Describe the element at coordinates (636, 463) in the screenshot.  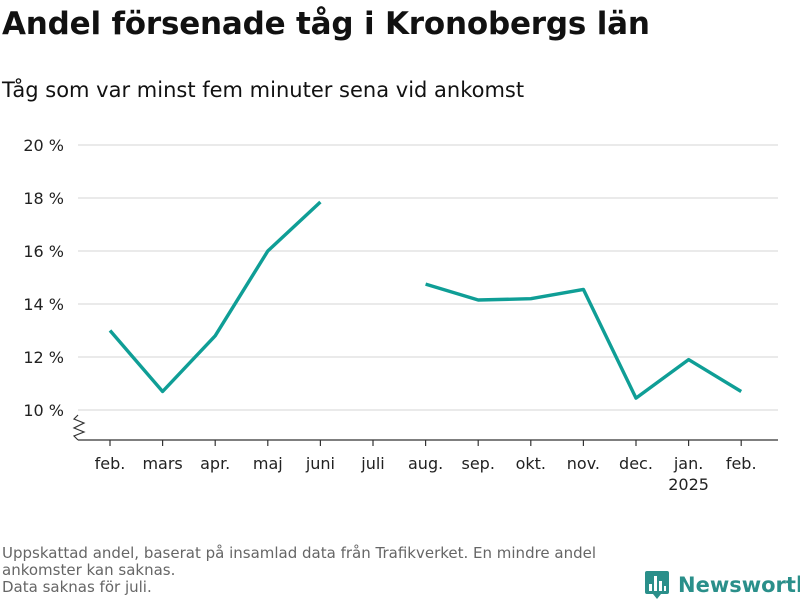
I see `x-tick-label: dec.` at that location.